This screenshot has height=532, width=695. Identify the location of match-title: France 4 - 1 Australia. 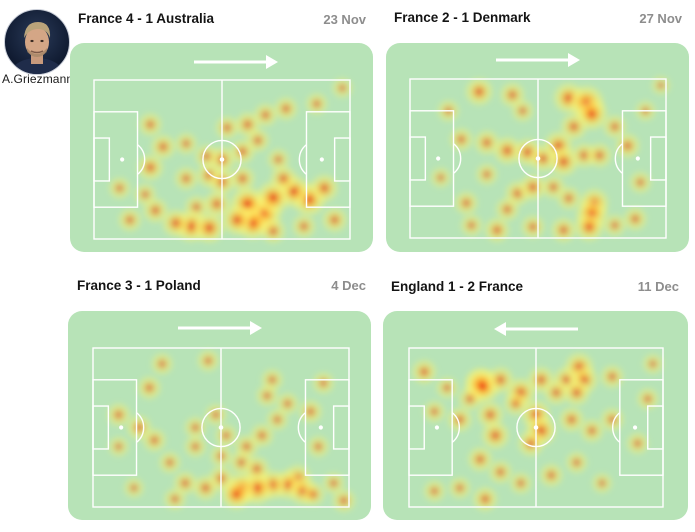
(146, 18).